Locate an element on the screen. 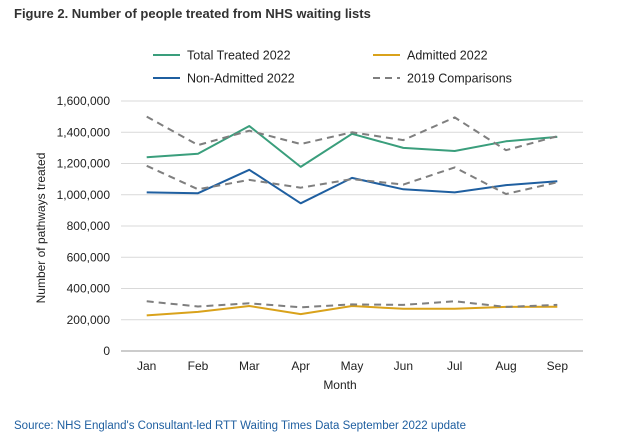  y-tick-label: 400,000 is located at coordinates (89, 289).